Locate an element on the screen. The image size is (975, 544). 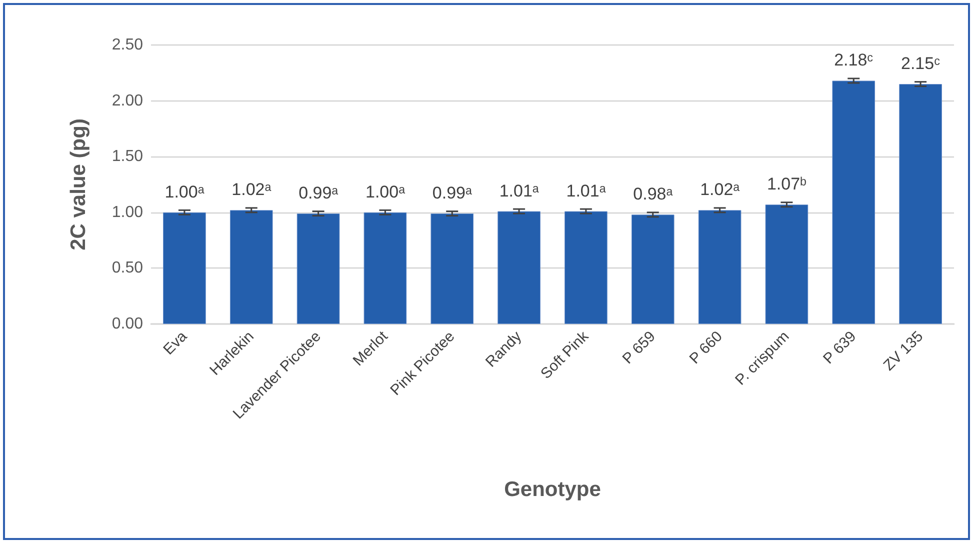
x-tick-label: P 639 is located at coordinates (840, 348).